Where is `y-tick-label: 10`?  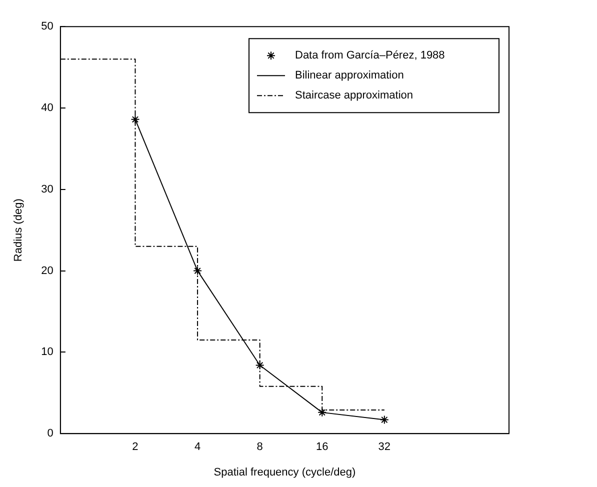 y-tick-label: 10 is located at coordinates (47, 352).